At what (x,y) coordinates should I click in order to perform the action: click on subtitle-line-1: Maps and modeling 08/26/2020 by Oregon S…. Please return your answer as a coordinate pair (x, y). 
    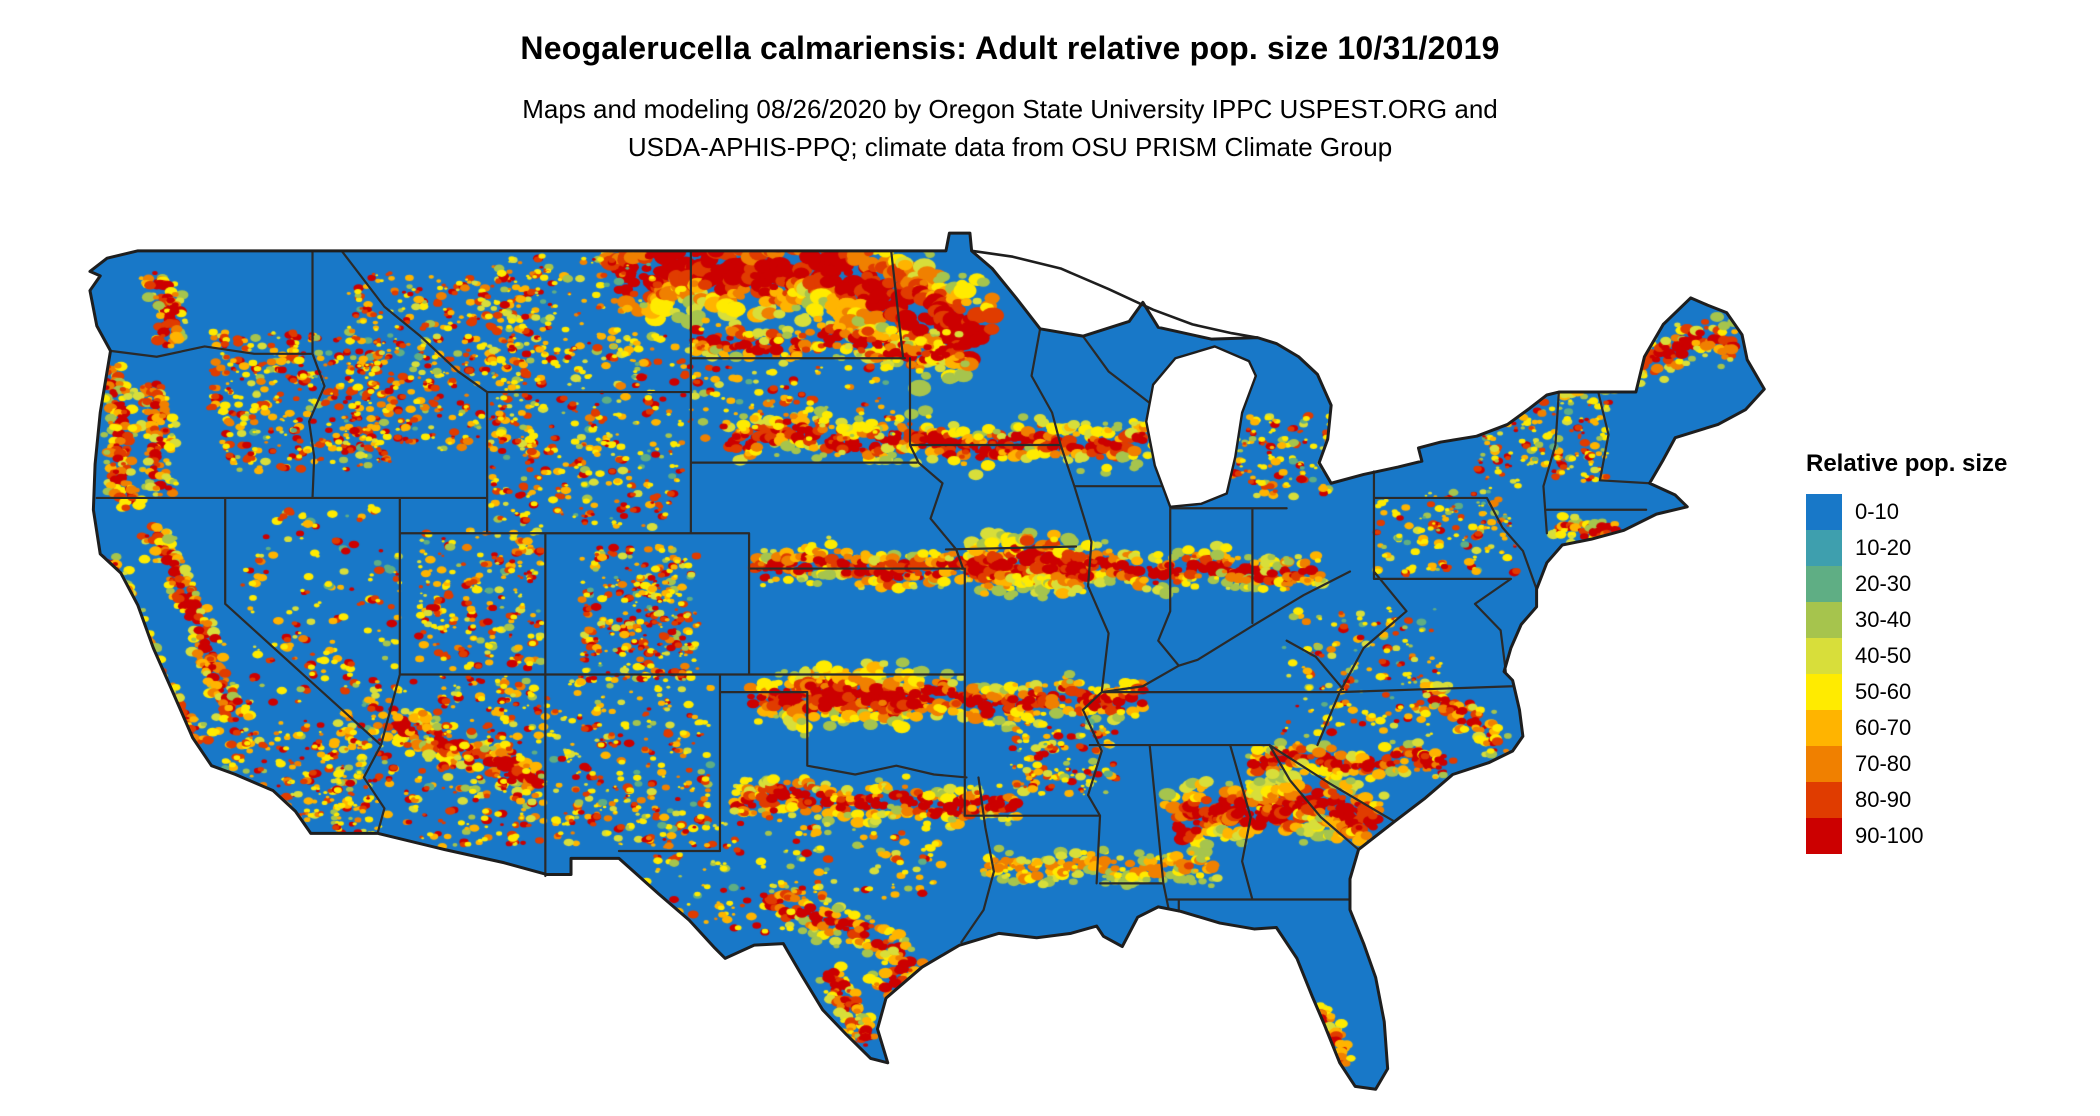
    Looking at the image, I should click on (1010, 109).